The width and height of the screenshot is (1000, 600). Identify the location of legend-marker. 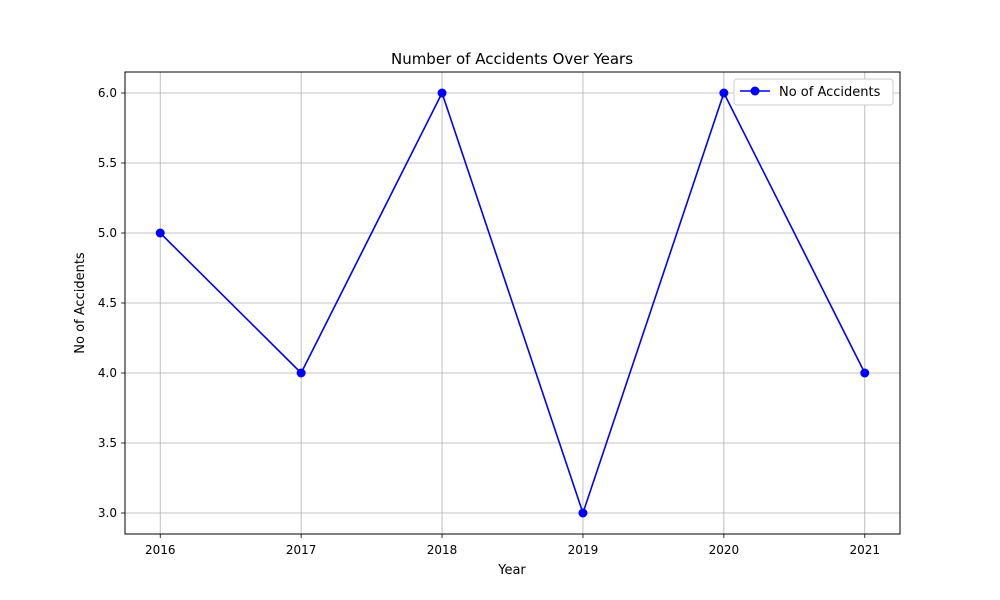
(755, 91).